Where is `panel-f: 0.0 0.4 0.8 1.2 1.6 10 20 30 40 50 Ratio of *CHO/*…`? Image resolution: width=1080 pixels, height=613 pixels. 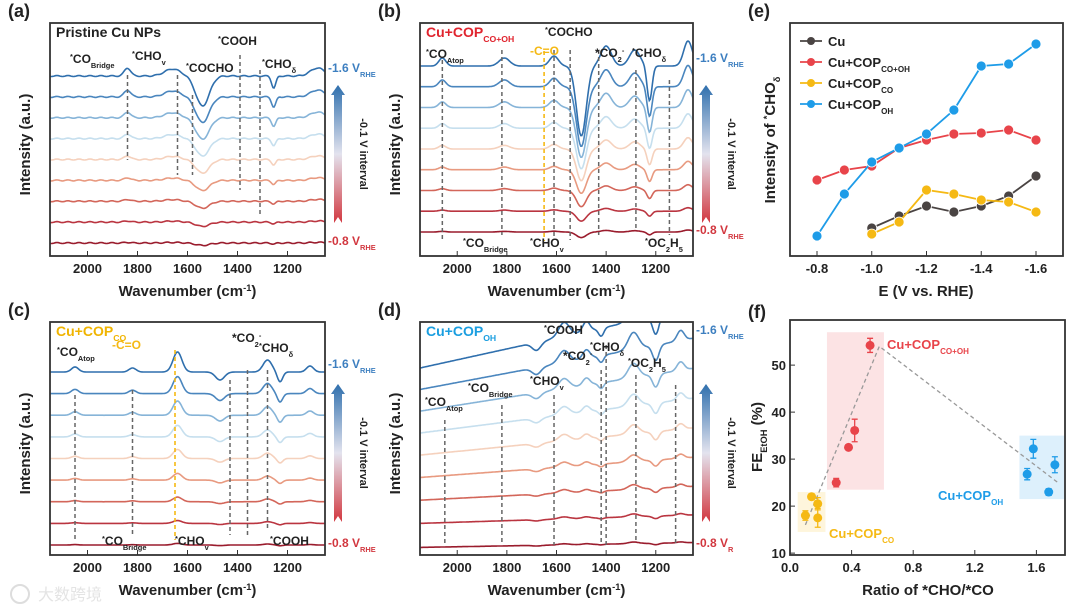 panel-f: 0.0 0.4 0.8 1.2 1.6 10 20 30 40 50 Ratio of *CHO/*… is located at coordinates (907, 450).